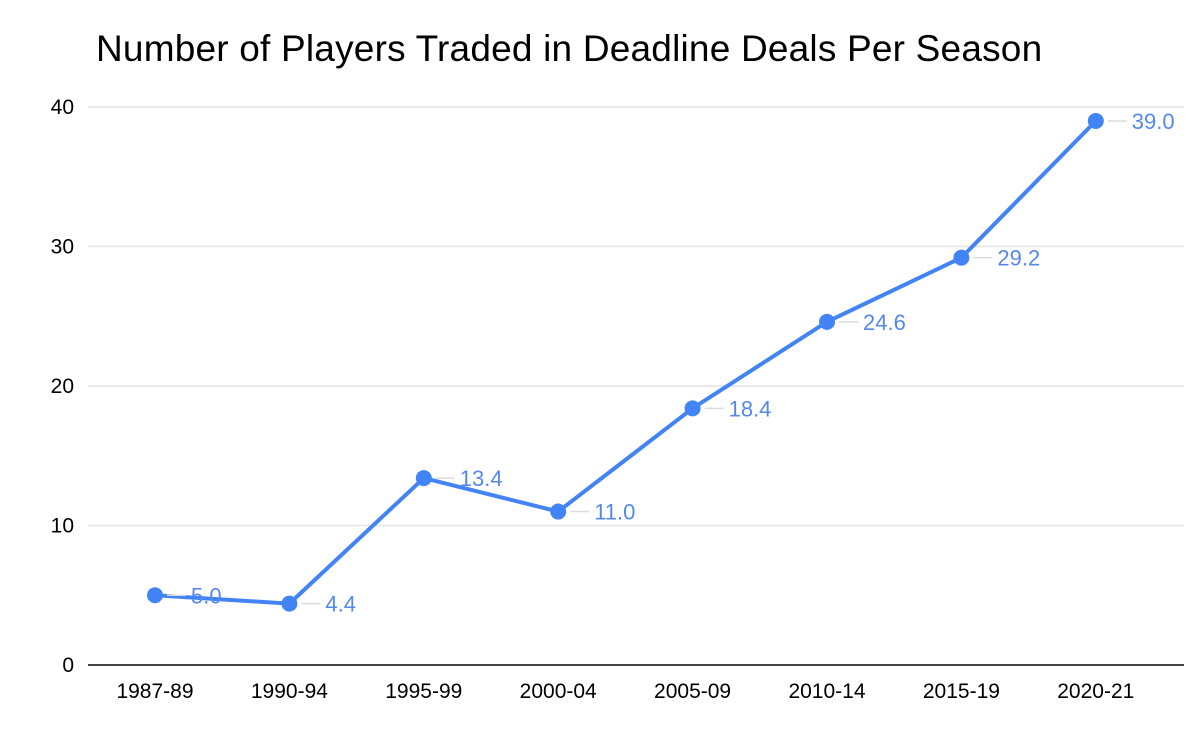  Describe the element at coordinates (1018, 258) in the screenshot. I see `data-point-label: 29.2` at that location.